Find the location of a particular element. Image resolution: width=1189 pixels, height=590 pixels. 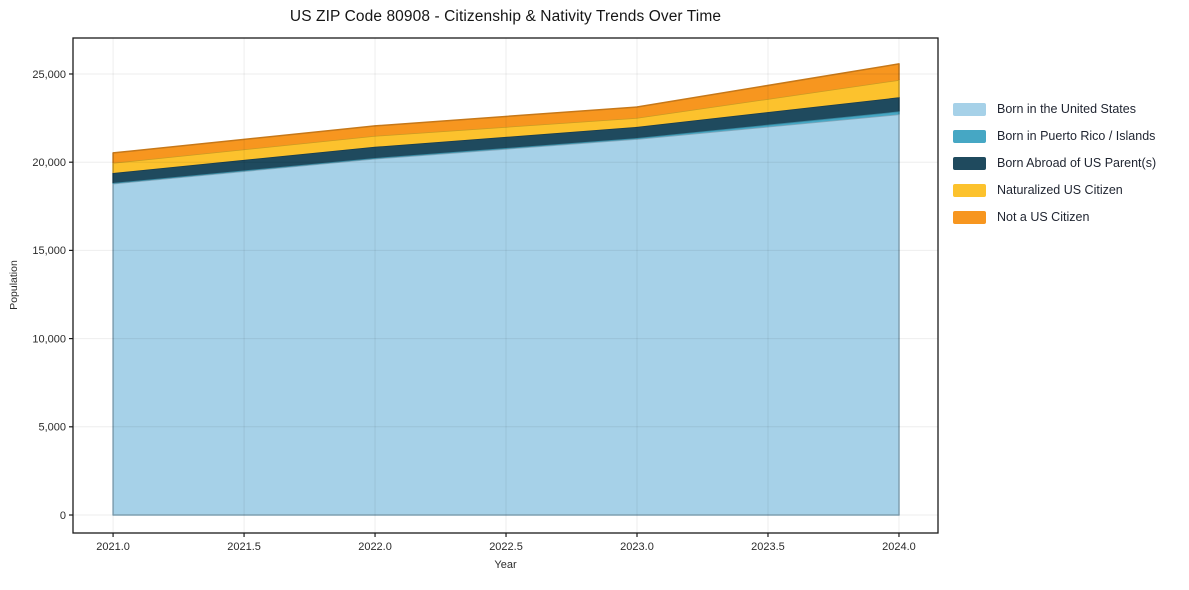

legend-item: Born in Puerto Rico / Islands is located at coordinates (1054, 136).